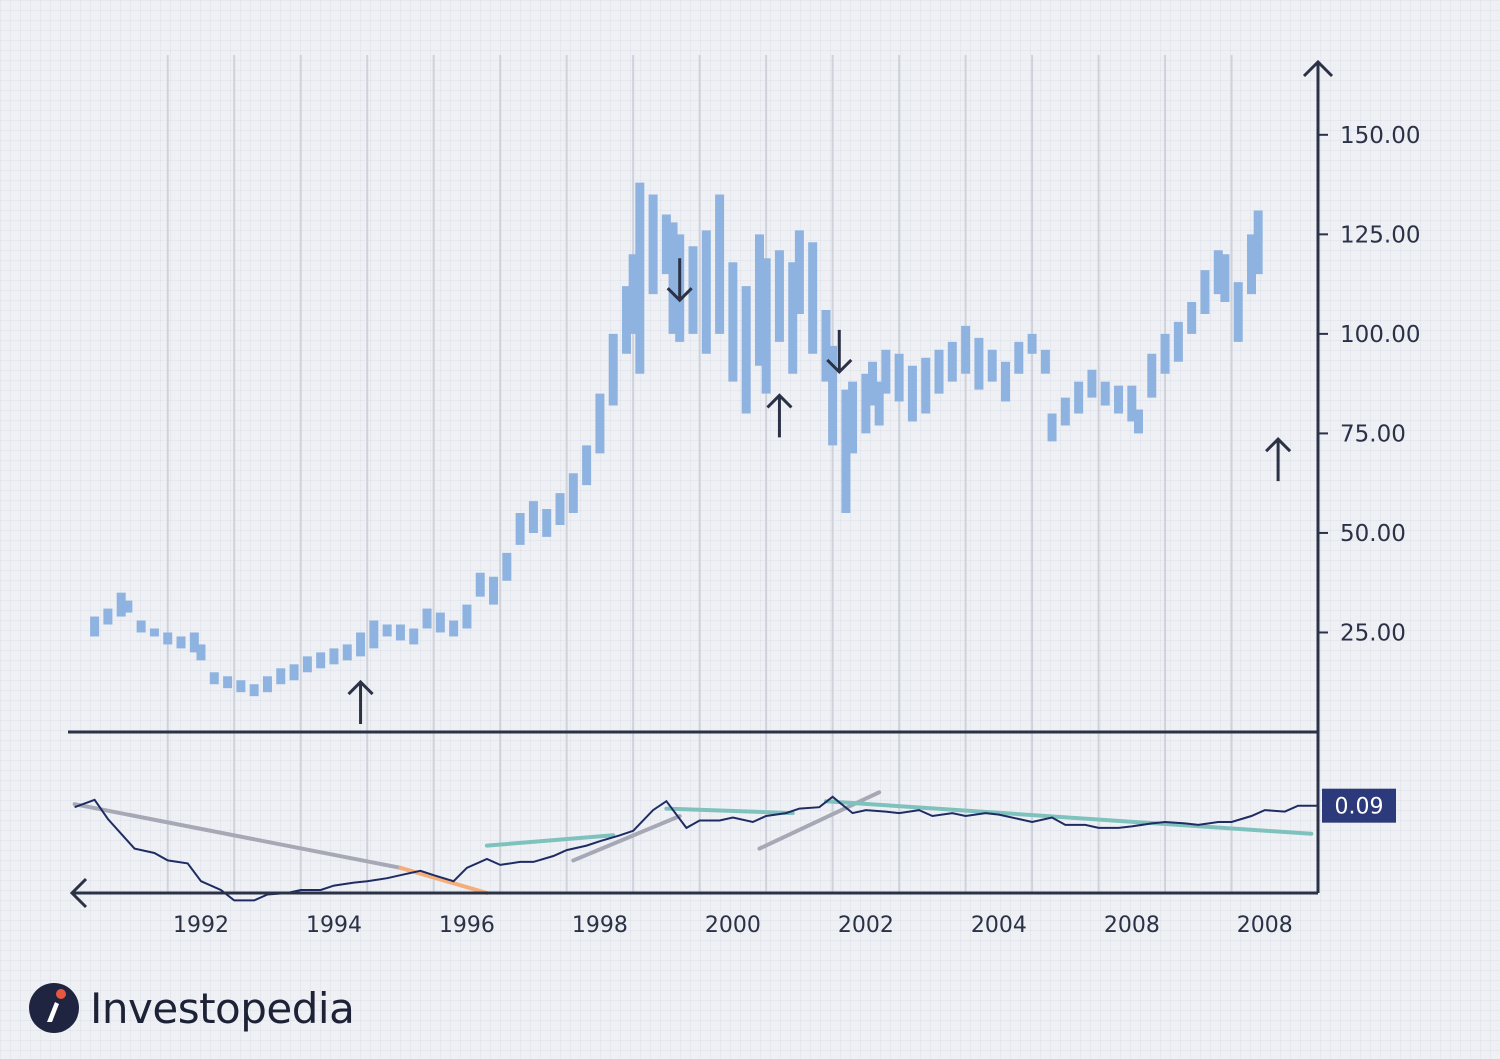  What do you see at coordinates (1380, 235) in the screenshot?
I see `y-tick-label: 125.00` at bounding box center [1380, 235].